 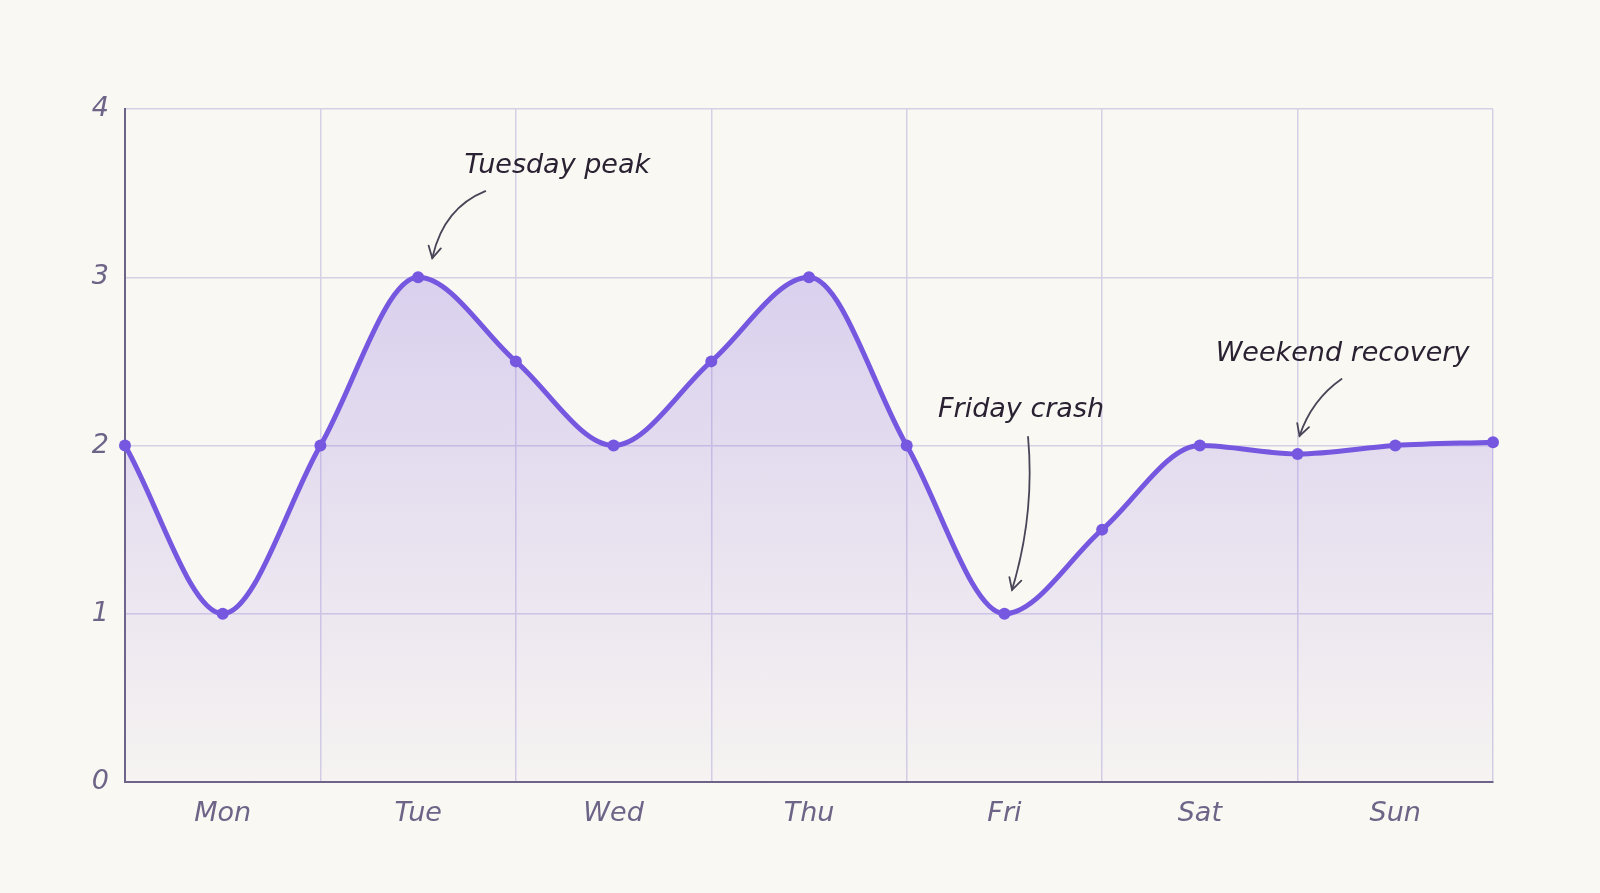 What do you see at coordinates (614, 812) in the screenshot?
I see `x-tick-label: Wed` at bounding box center [614, 812].